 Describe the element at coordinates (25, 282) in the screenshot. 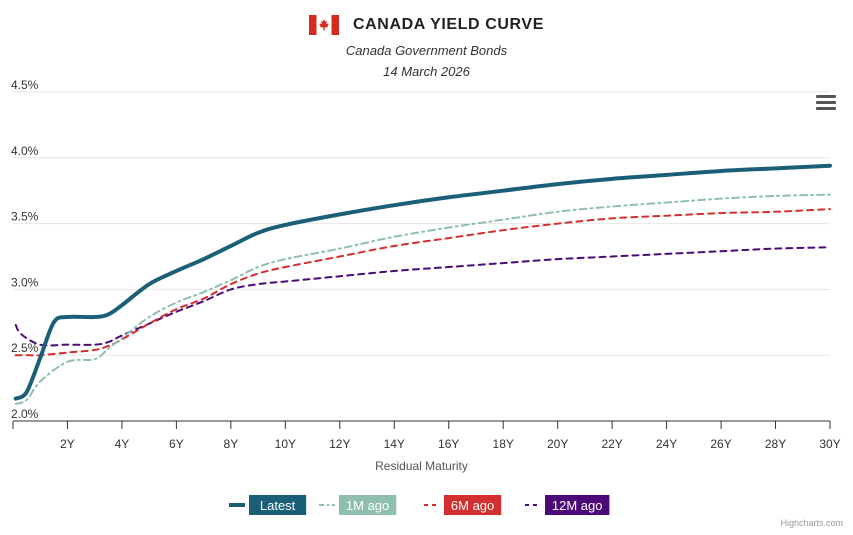

I see `y-tick-label: 3.0%` at that location.